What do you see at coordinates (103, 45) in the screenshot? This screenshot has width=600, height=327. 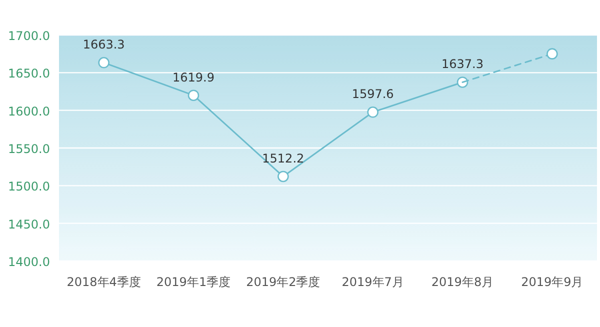 I see `data-label: 1663.3` at bounding box center [103, 45].